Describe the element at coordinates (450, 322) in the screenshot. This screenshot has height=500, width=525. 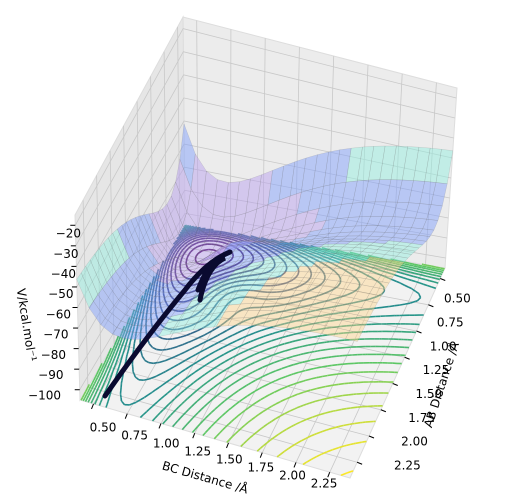
I see `y-tick-label: 0.75` at that location.